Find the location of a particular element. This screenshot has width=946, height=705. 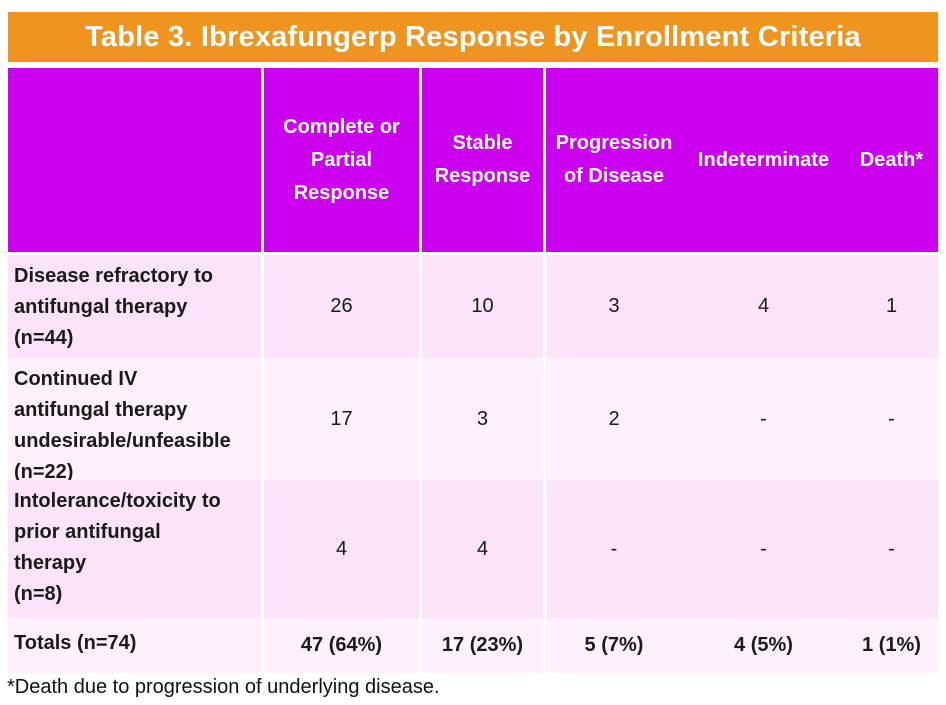

corner-header-cell is located at coordinates (136, 161).